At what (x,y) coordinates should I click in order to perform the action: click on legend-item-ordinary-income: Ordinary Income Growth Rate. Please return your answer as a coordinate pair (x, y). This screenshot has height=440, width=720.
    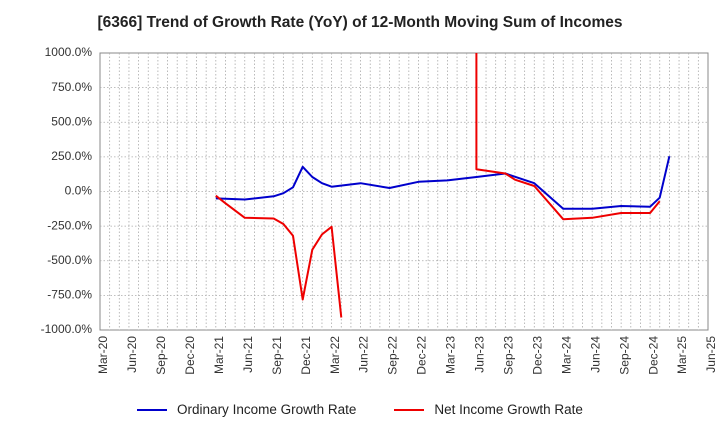
    Looking at the image, I should click on (246, 409).